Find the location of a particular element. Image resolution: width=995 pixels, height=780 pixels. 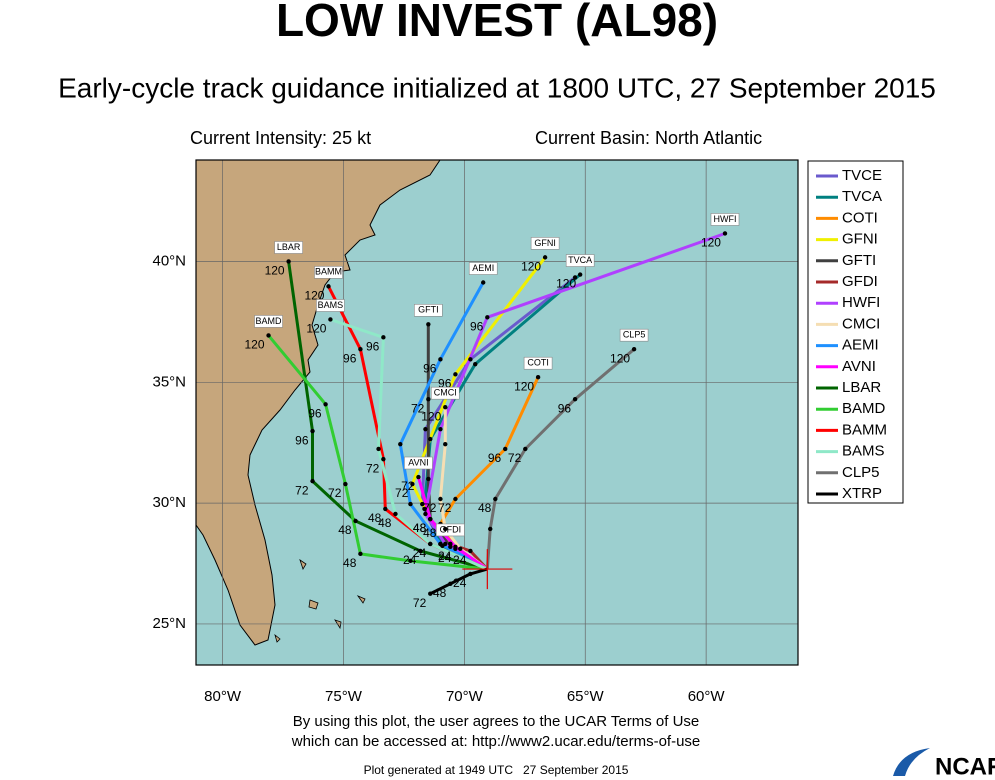

legend-label: LBAR is located at coordinates (861, 387).